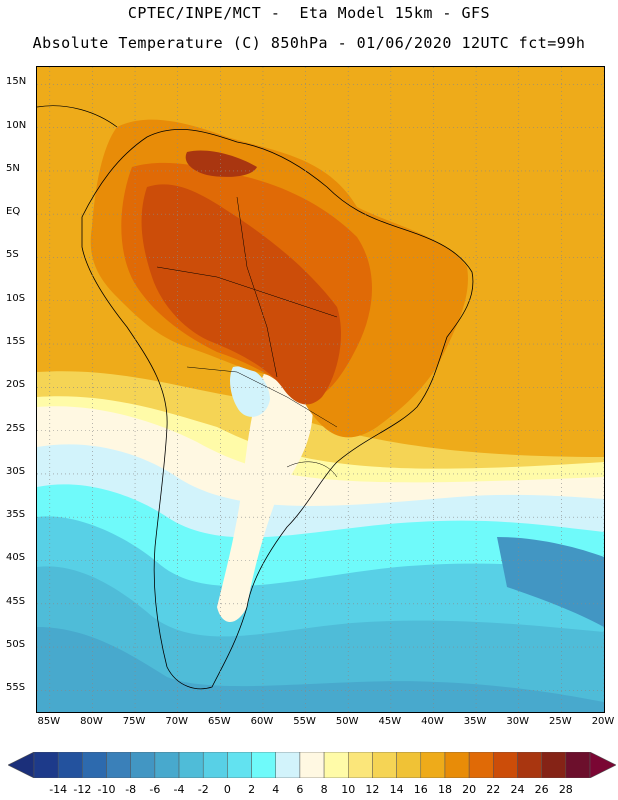 This screenshot has width=618, height=800. Describe the element at coordinates (106, 789) in the screenshot. I see `colorbar-tick-label: -10` at that location.